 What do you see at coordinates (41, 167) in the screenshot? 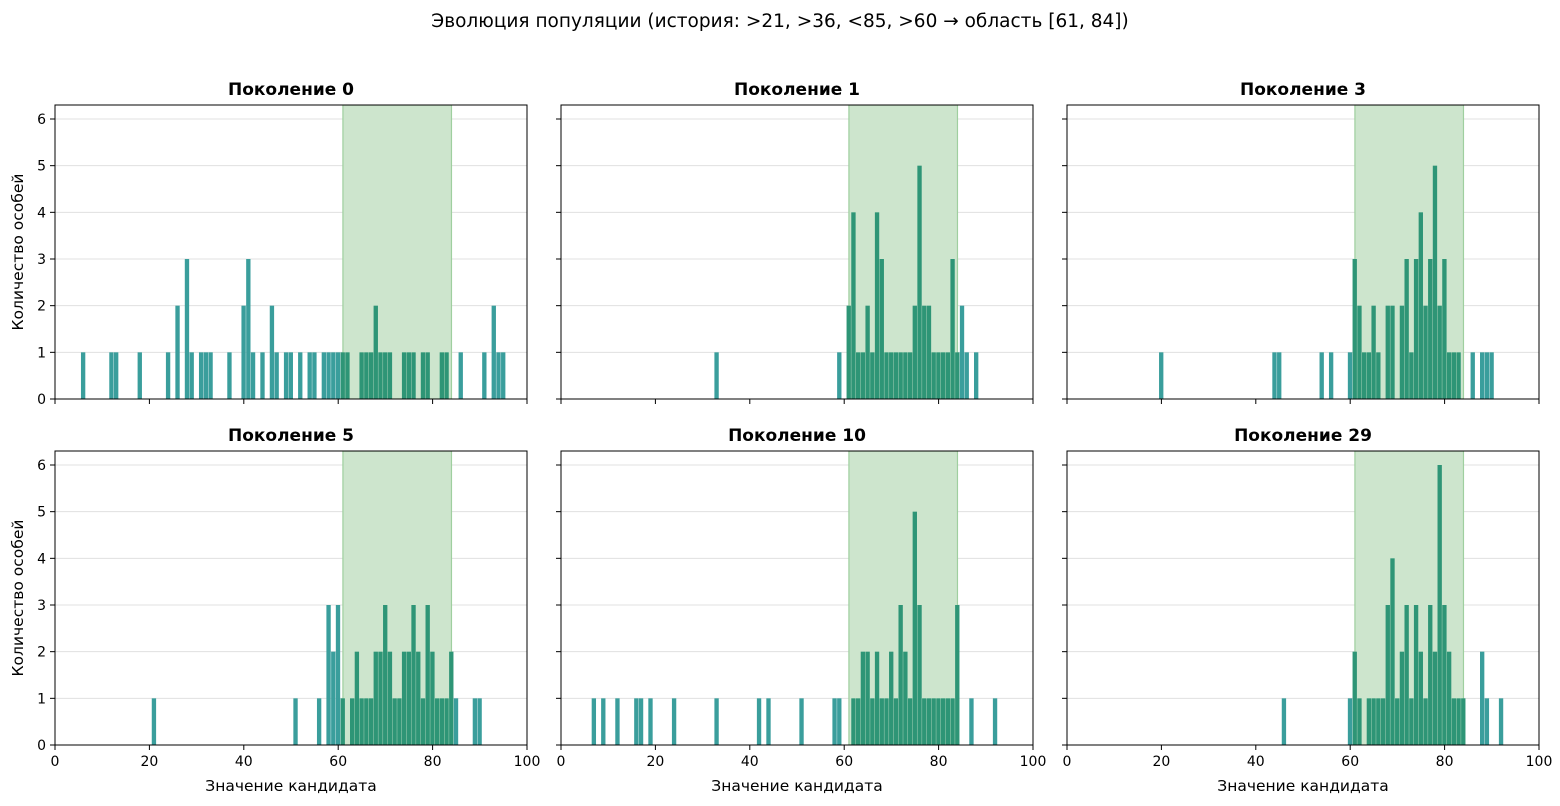
I see `y-tick-label: 5` at bounding box center [41, 167].